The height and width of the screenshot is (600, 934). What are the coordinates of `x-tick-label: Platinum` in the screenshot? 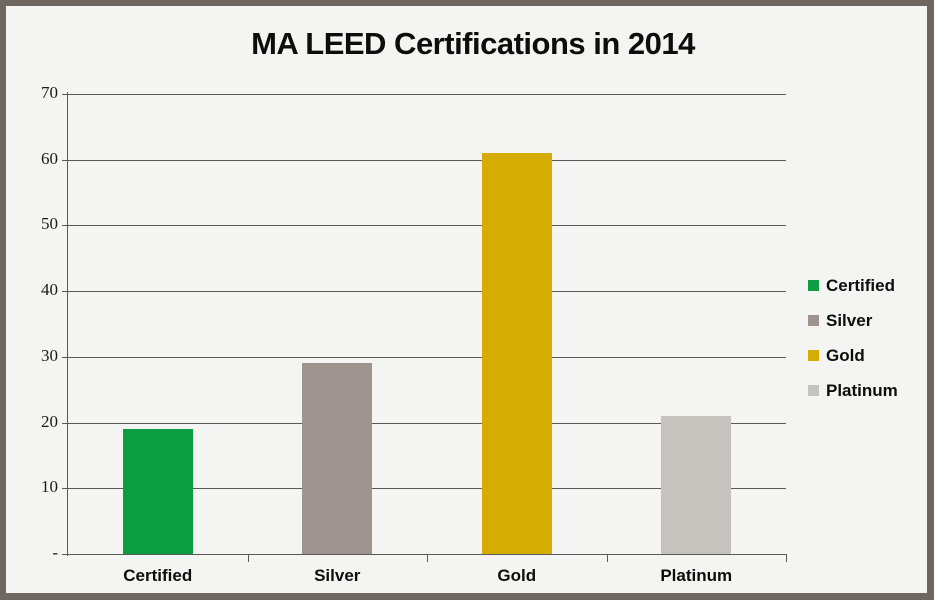 It's located at (696, 575).